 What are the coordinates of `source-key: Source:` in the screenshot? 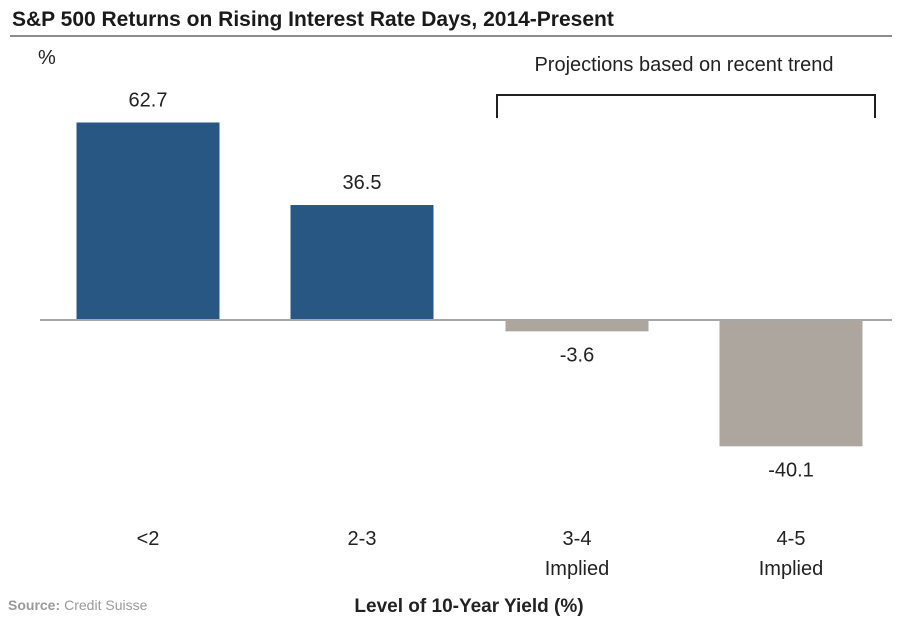 It's located at (34, 605).